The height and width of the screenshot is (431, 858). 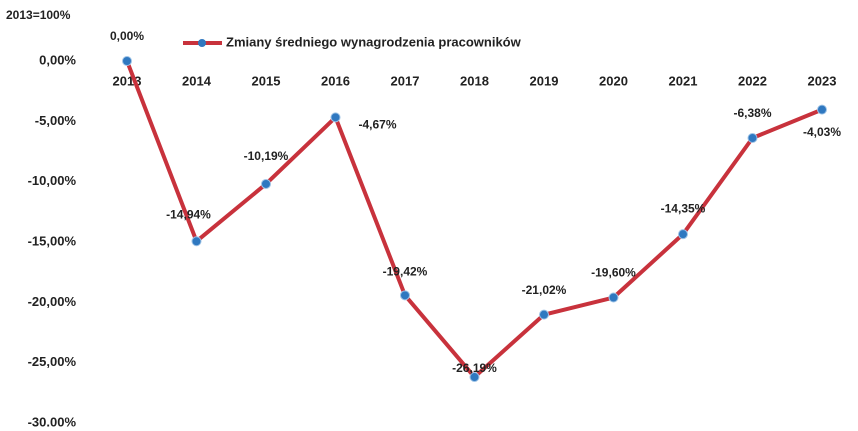 I want to click on x-tick-label: 2016, so click(x=335, y=80).